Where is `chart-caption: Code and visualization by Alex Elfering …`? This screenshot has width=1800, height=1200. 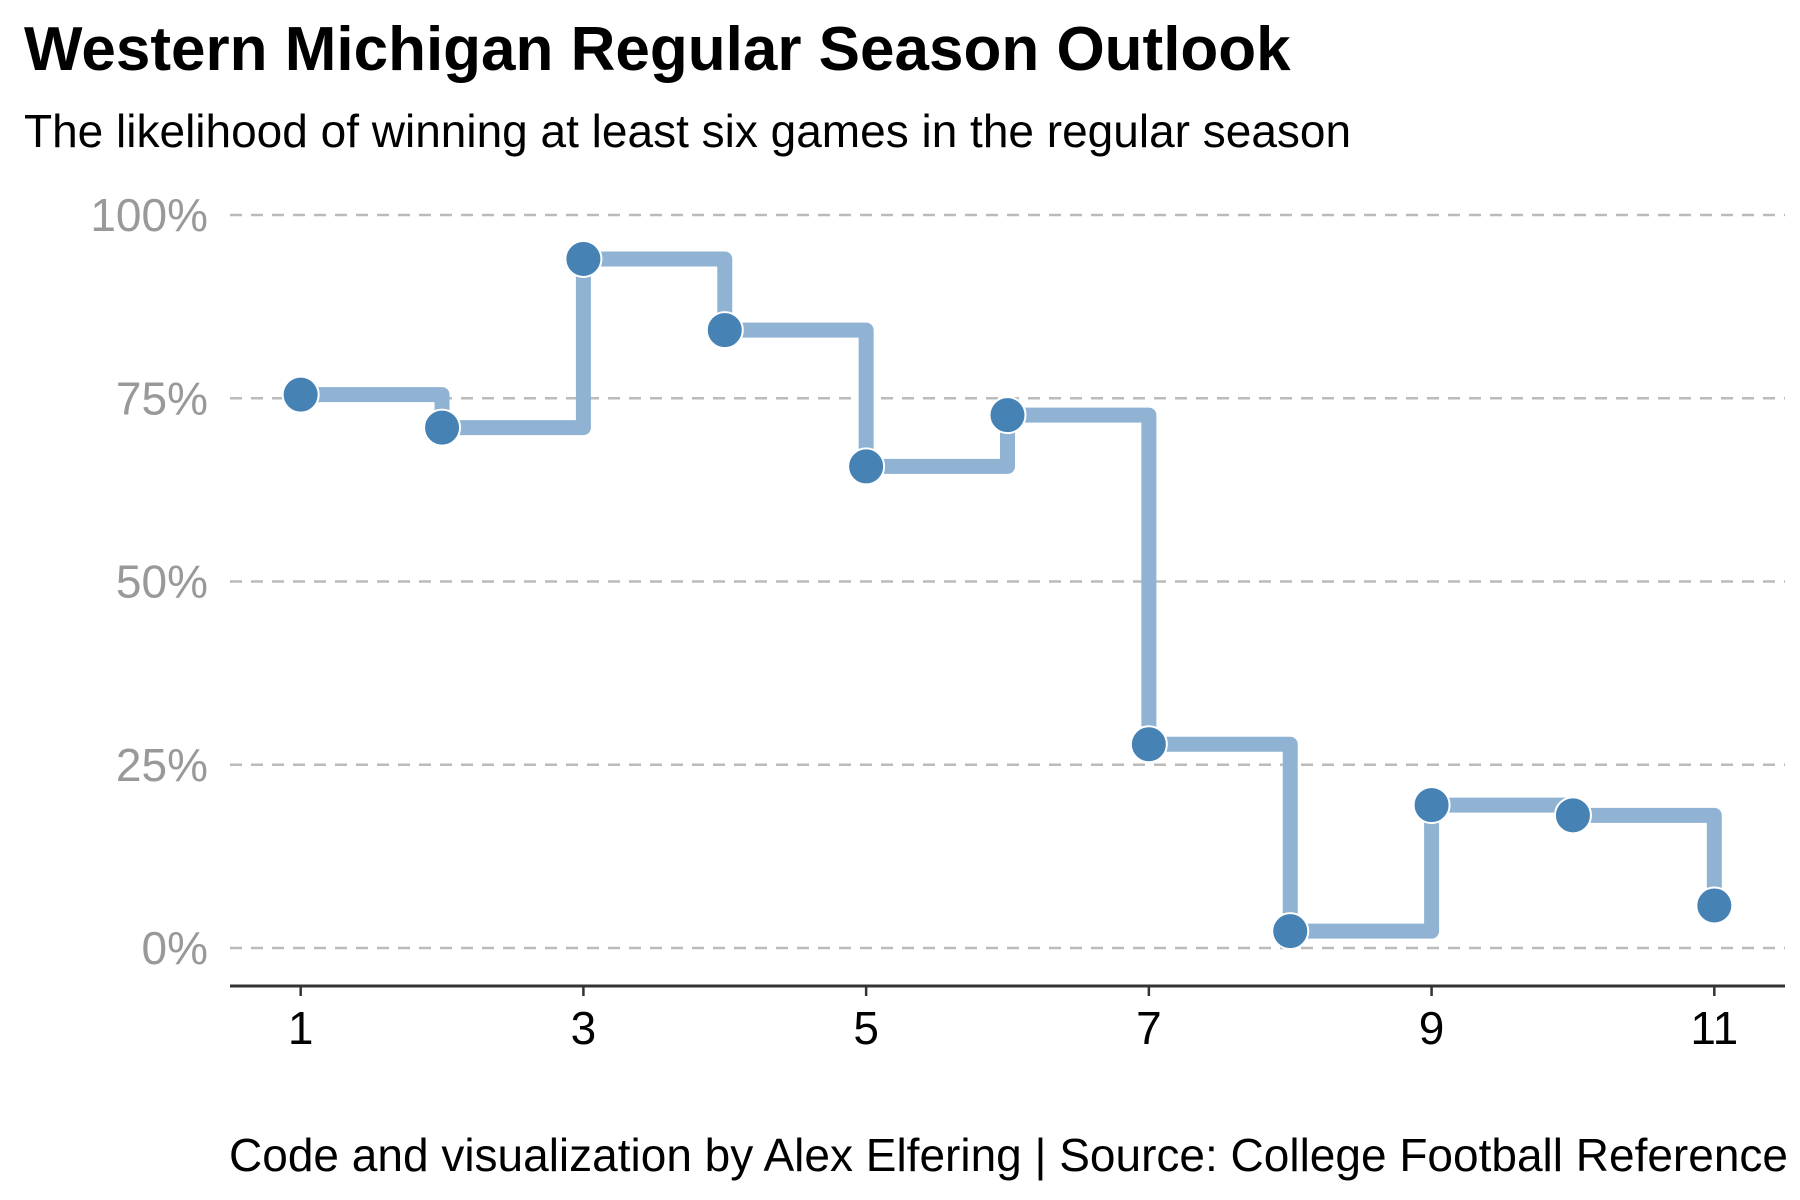
chart-caption: Code and visualization by Alex Elfering … is located at coordinates (1008, 1155).